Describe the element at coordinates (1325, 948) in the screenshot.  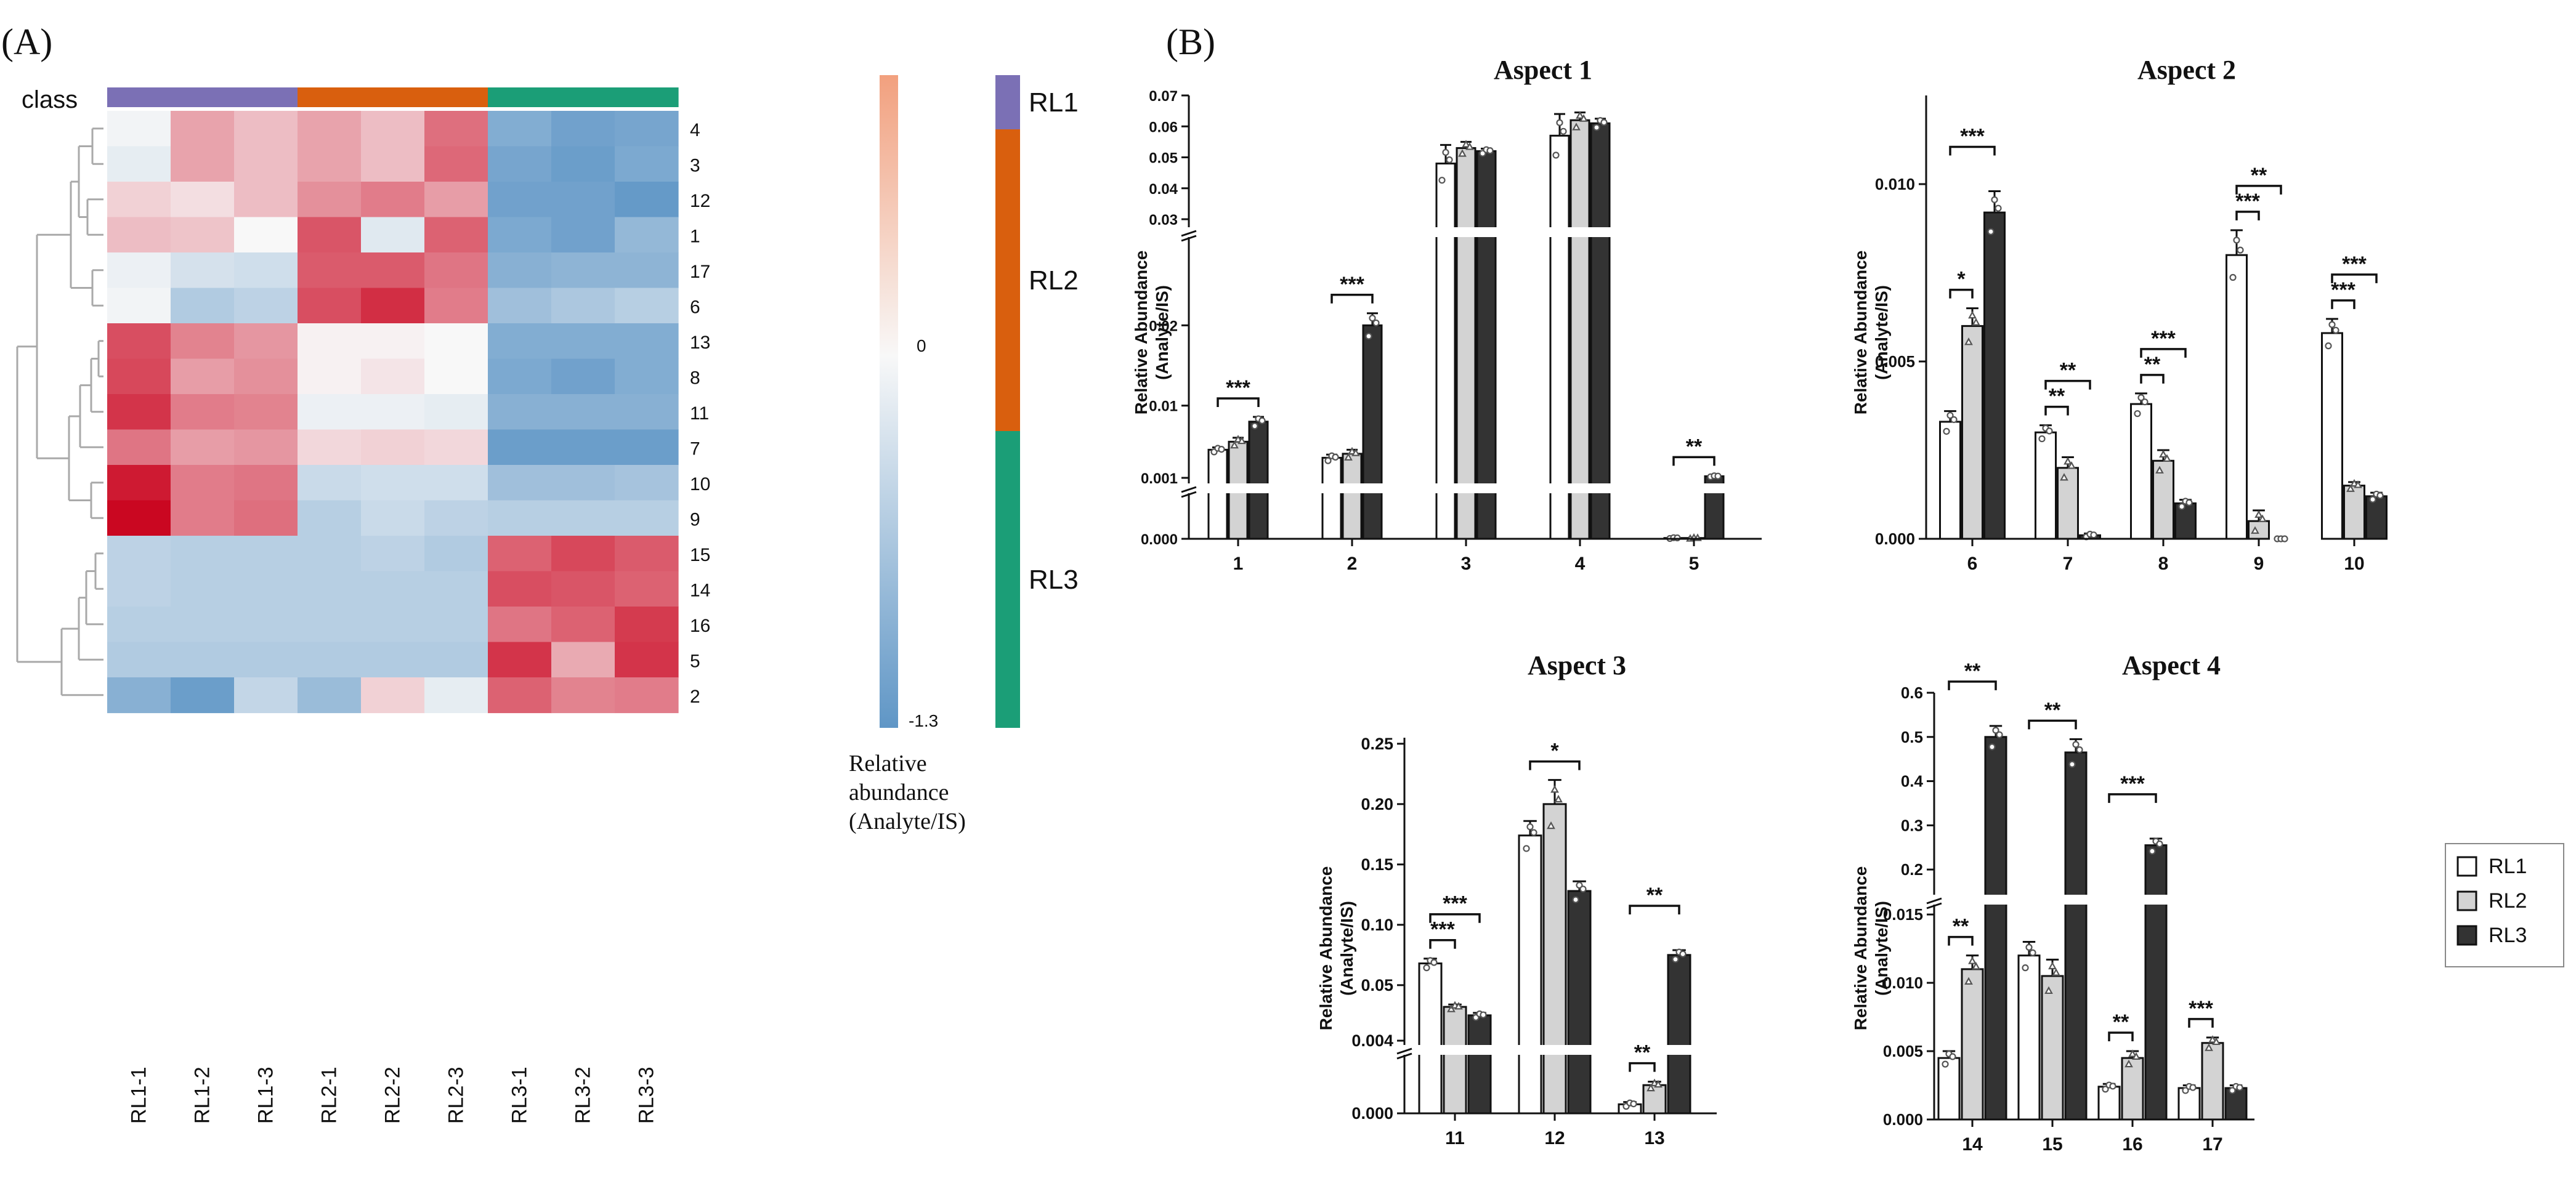
I see `y-axis-label: Relative Abundance` at that location.